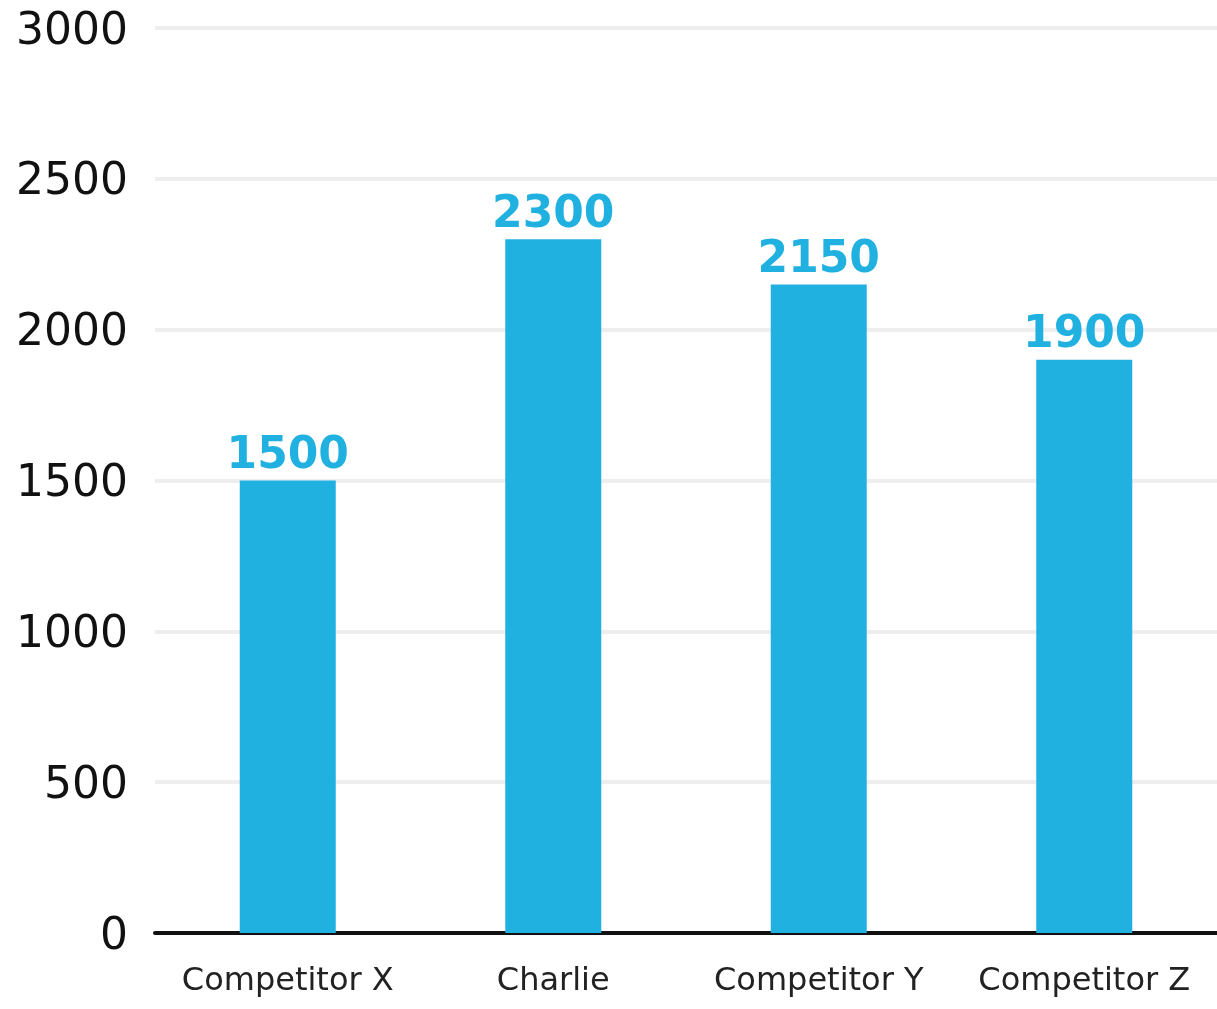 The height and width of the screenshot is (1009, 1217). I want to click on x-tick-label: Competitor X, so click(287, 979).